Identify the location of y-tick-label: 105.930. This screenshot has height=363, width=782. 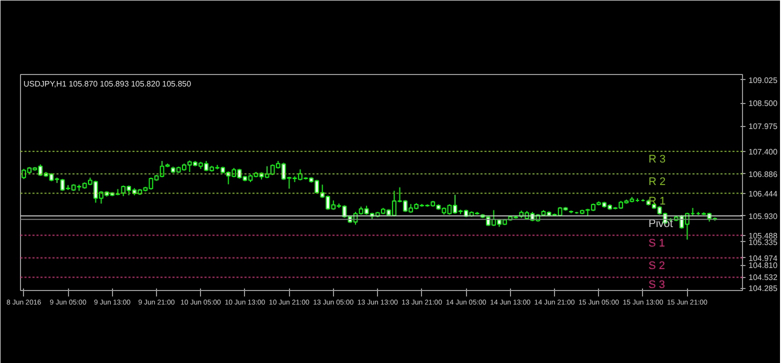
(763, 216).